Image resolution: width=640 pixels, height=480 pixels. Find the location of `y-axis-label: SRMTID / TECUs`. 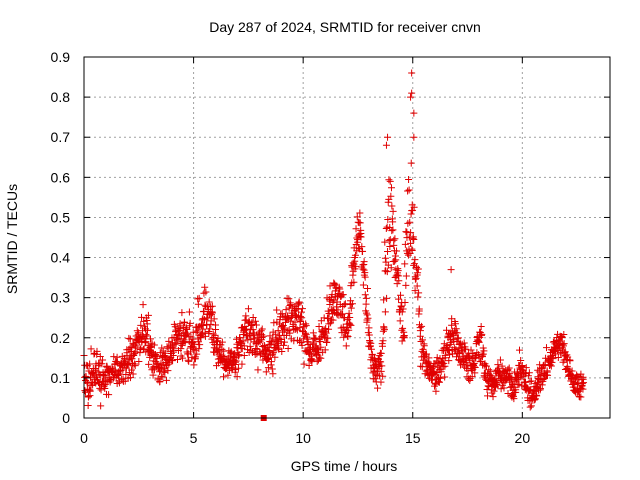

y-axis-label: SRMTID / TECUs is located at coordinates (12, 239).